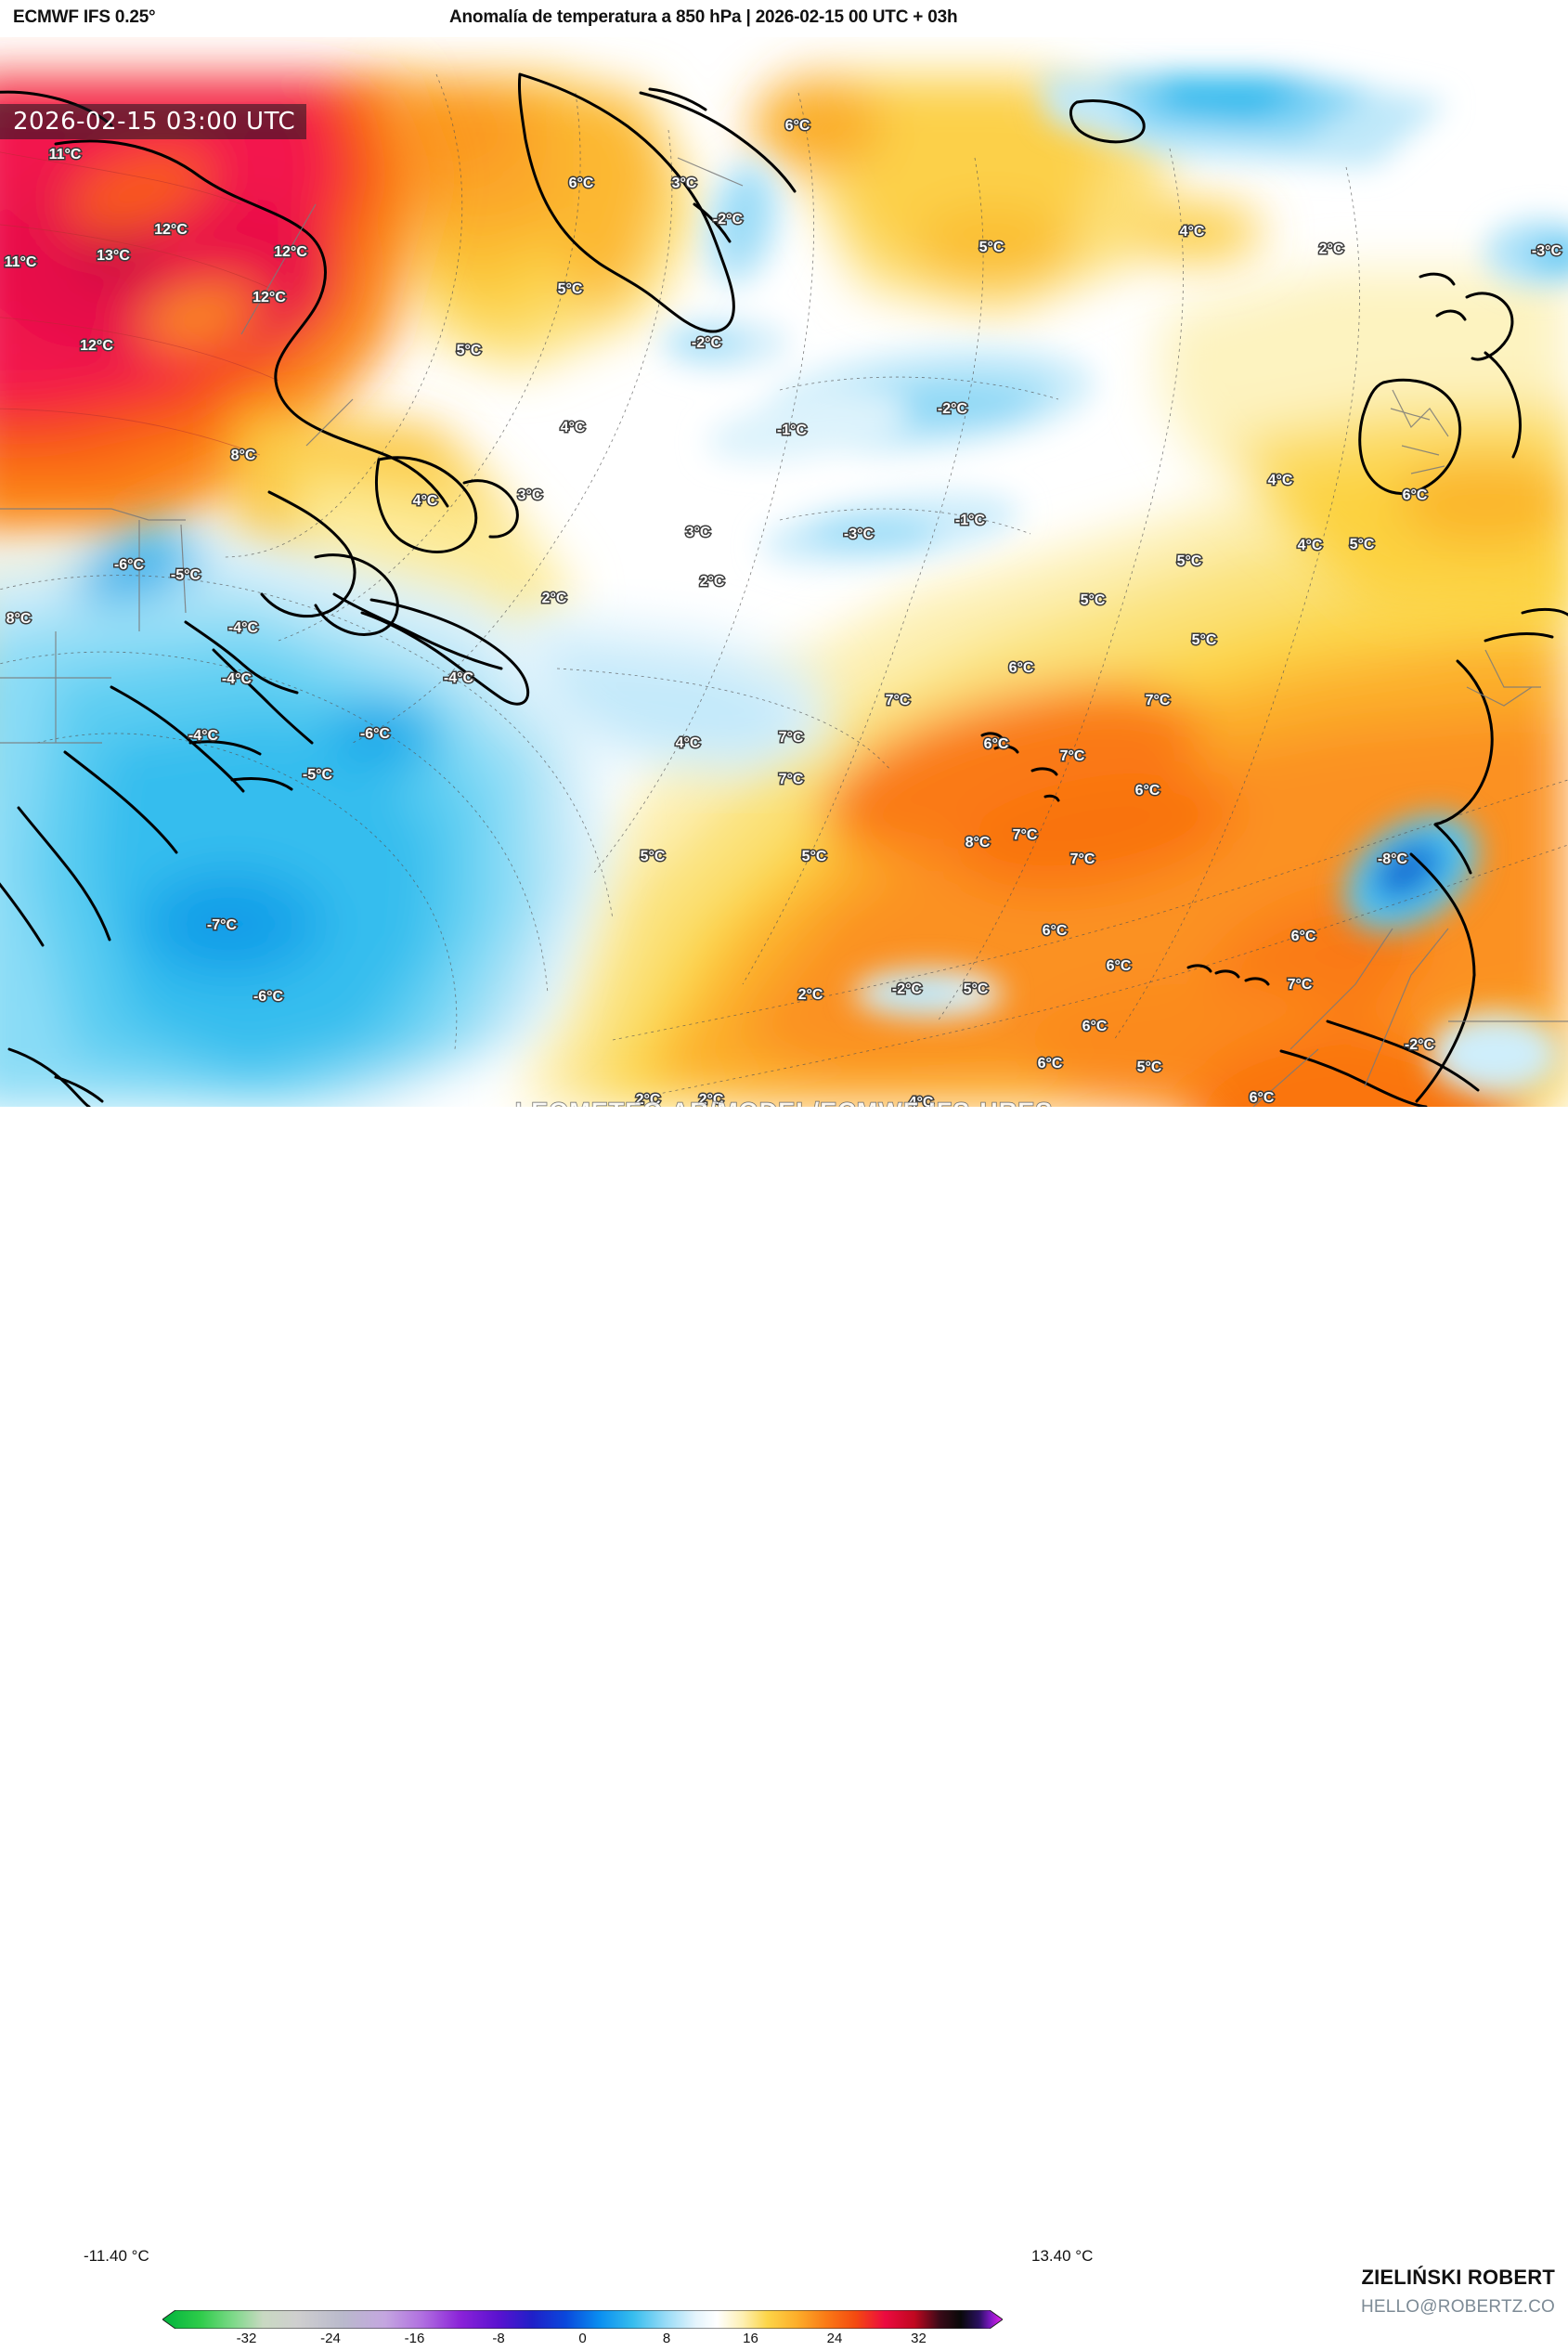 The width and height of the screenshot is (1568, 2351). I want to click on colorbar-tick: 8, so click(666, 2338).